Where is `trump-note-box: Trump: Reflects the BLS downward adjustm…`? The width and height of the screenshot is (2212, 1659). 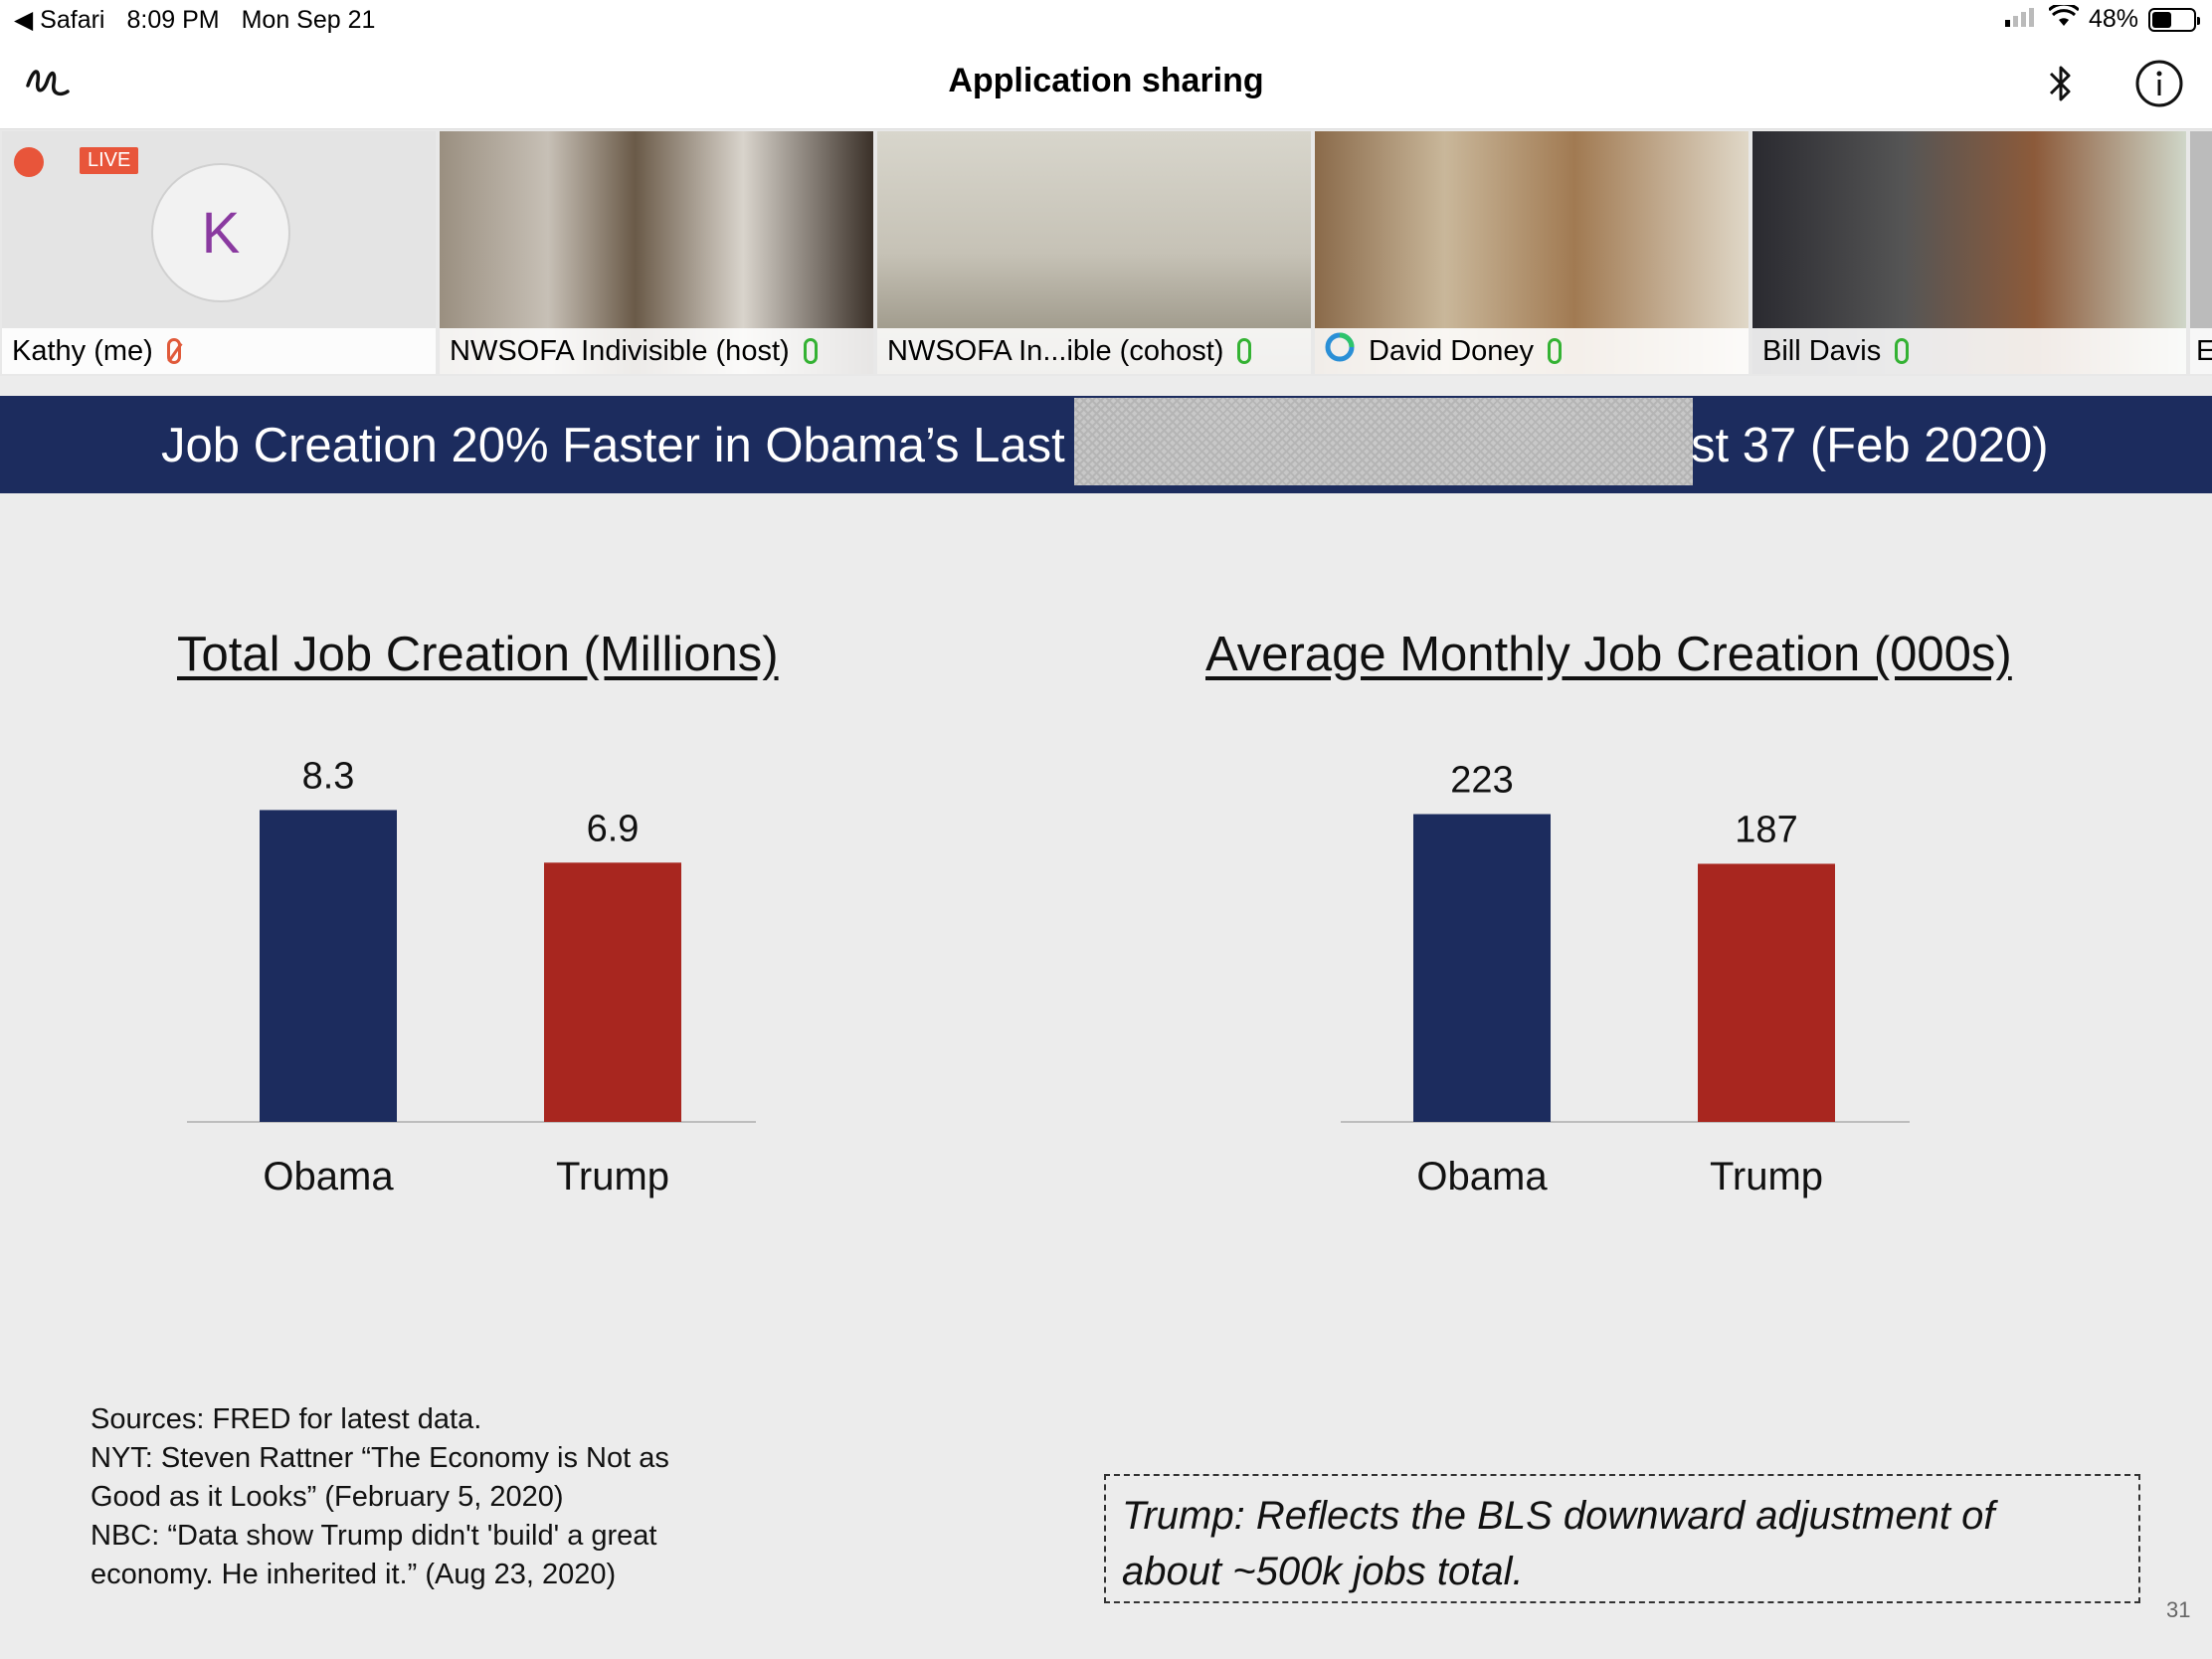
trump-note-box: Trump: Reflects the BLS downward adjustm… is located at coordinates (1622, 1538).